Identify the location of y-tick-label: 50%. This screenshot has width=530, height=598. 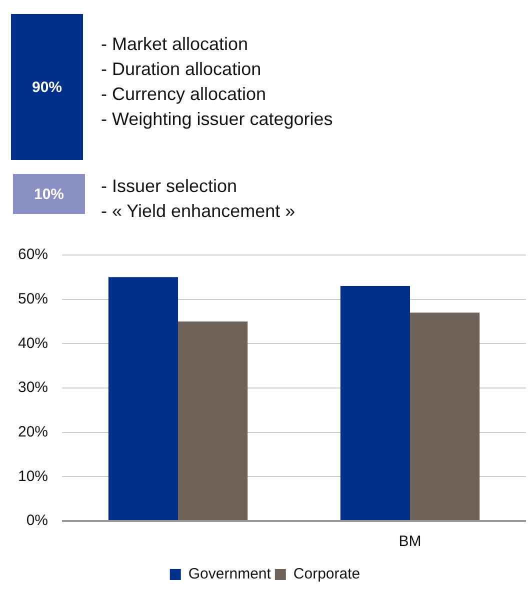
(33, 299).